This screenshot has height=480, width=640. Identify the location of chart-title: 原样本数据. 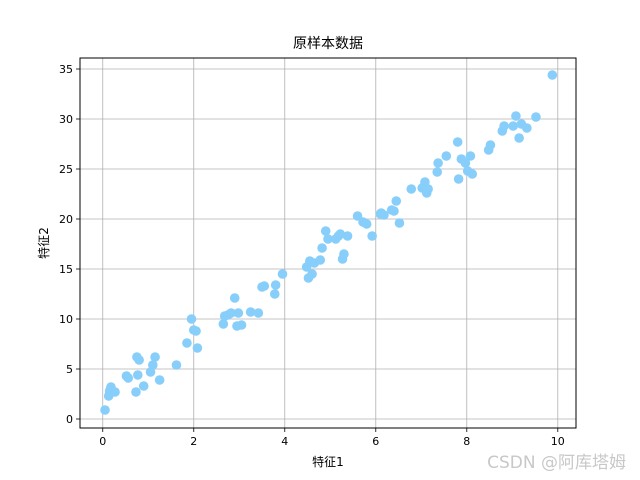
(328, 44).